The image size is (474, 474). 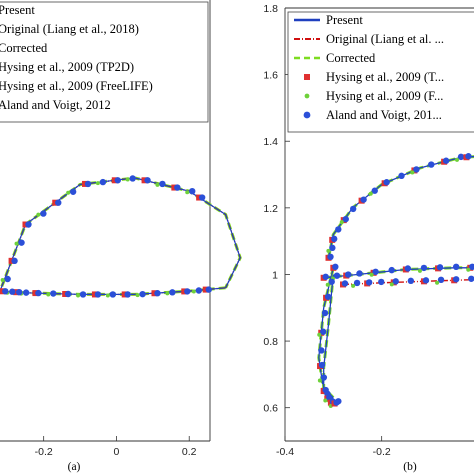 I want to click on panel-a-xtick-label: 0, so click(x=117, y=452).